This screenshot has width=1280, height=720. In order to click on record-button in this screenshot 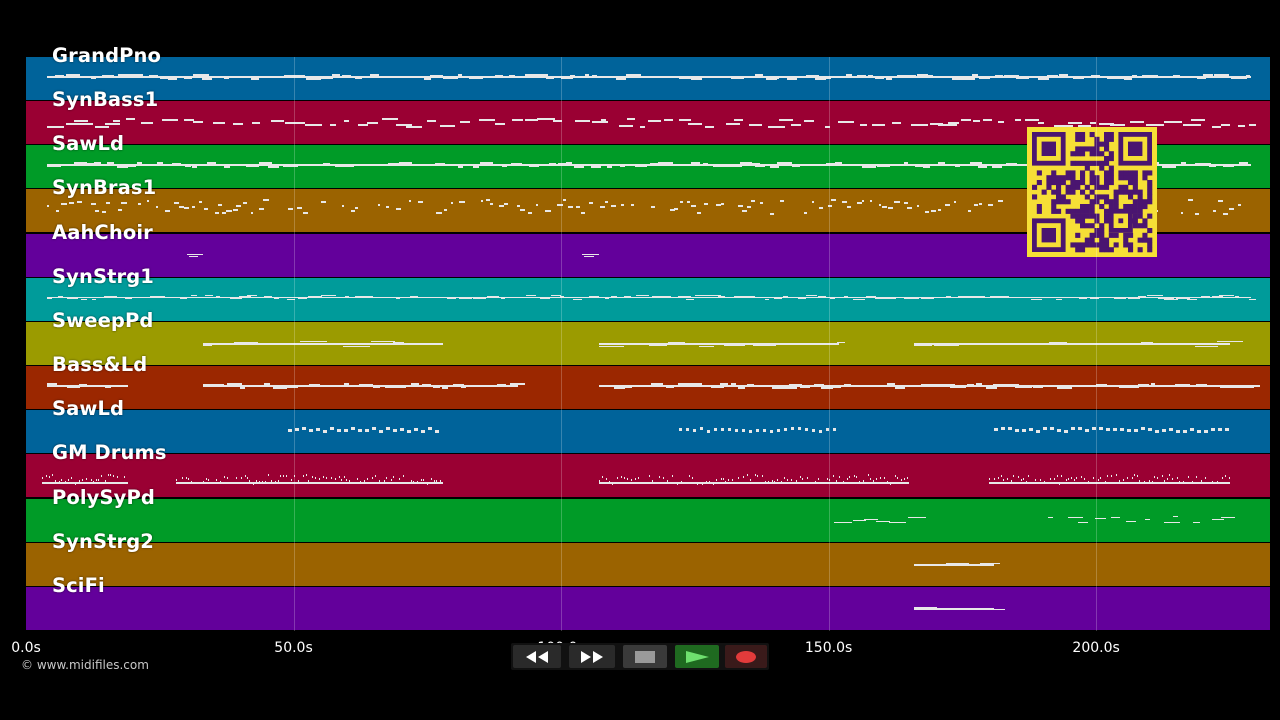, I will do `click(746, 656)`.